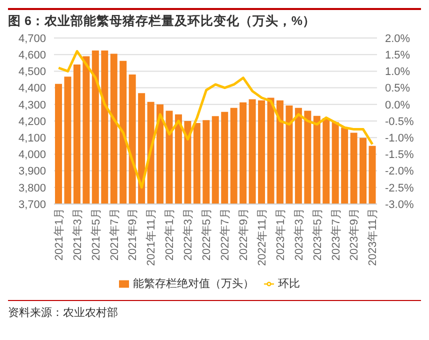 Image resolution: width=429 pixels, height=340 pixels. Describe the element at coordinates (133, 234) in the screenshot. I see `x-tick-label: 2021年9月` at that location.